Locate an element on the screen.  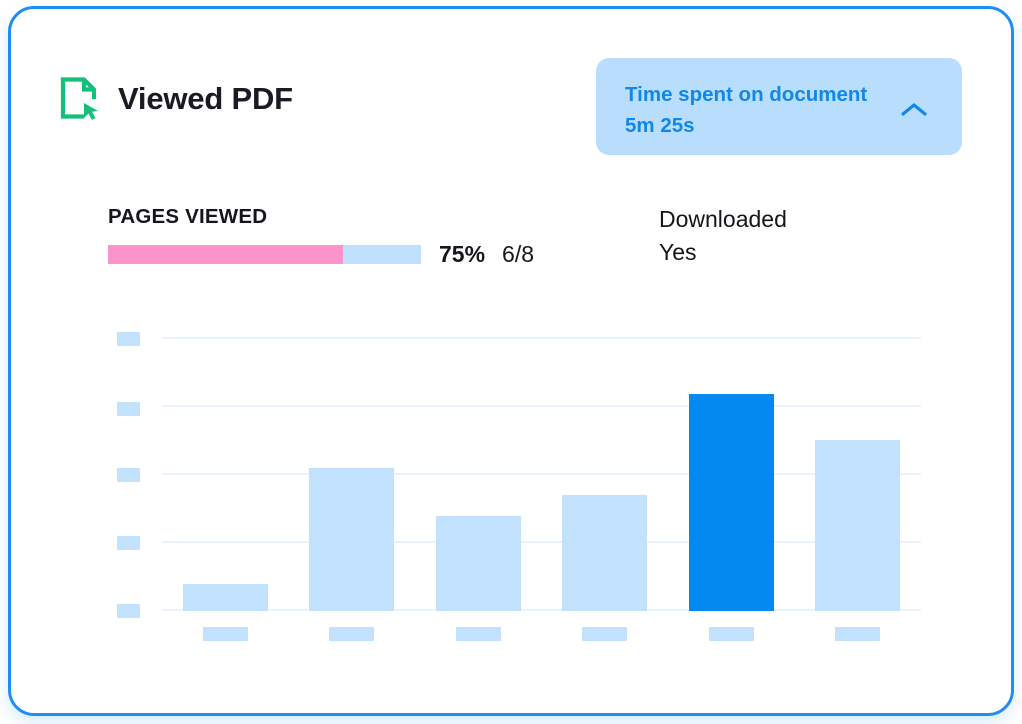
pages-viewed-label: PAGES VIEWED is located at coordinates (188, 216).